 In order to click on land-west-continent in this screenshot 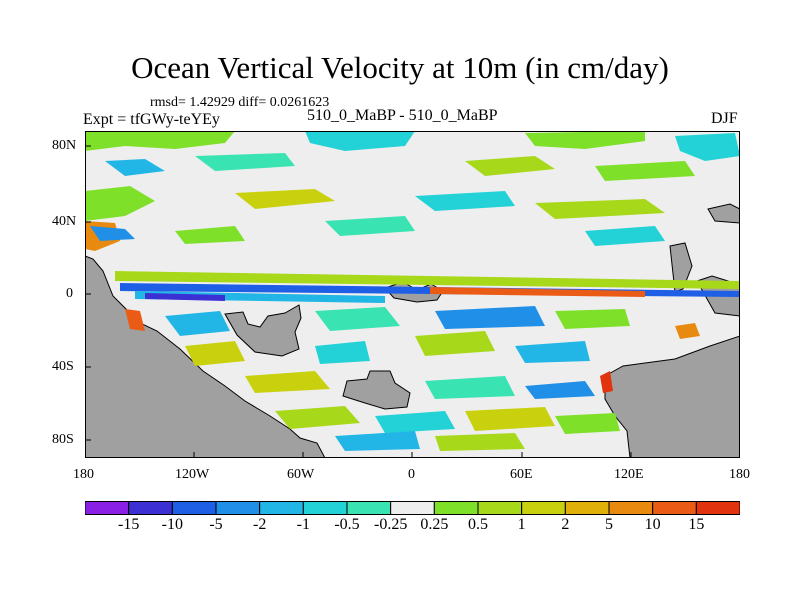, I will do `click(205, 356)`.